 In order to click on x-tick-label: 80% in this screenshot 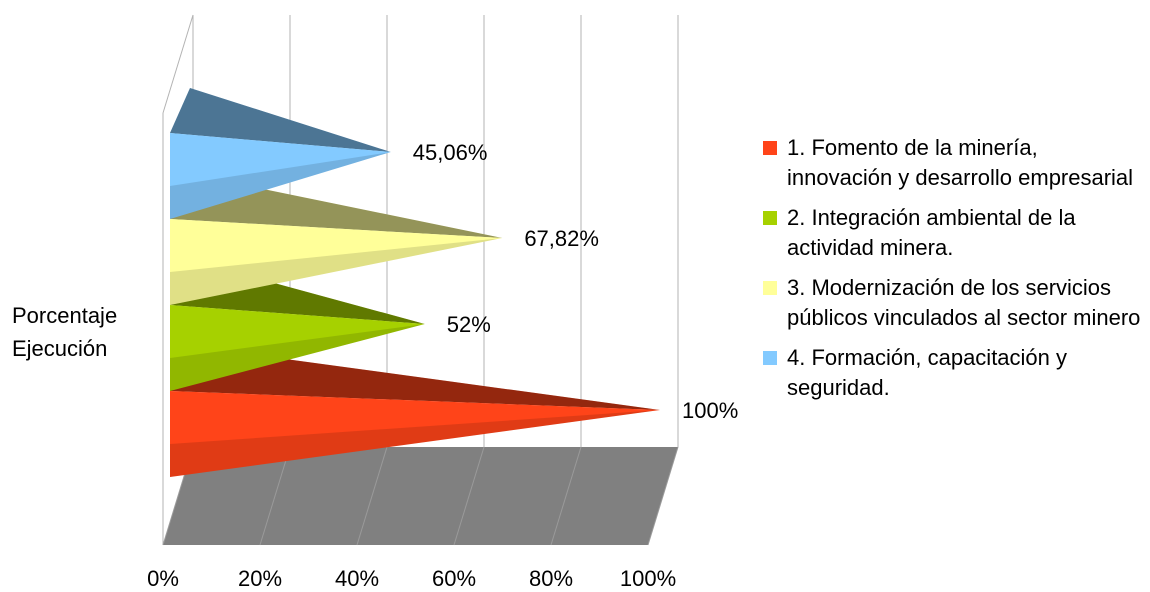, I will do `click(551, 578)`.